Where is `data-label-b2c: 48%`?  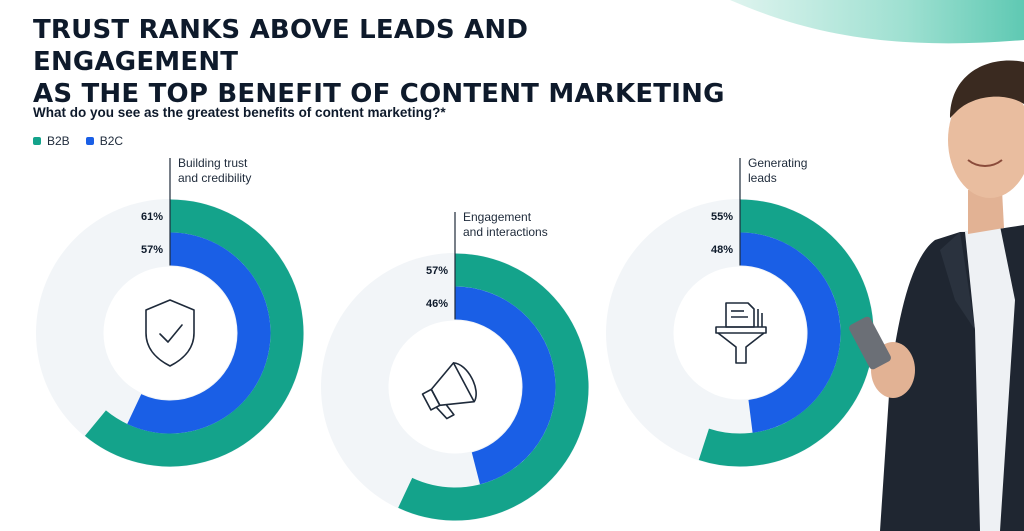 data-label-b2c: 48% is located at coordinates (722, 250).